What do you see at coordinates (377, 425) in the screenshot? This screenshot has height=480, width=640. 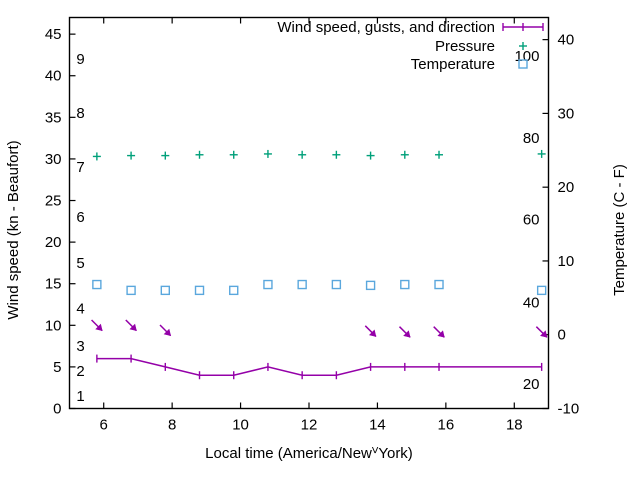 I see `x-tick-label: 14` at bounding box center [377, 425].